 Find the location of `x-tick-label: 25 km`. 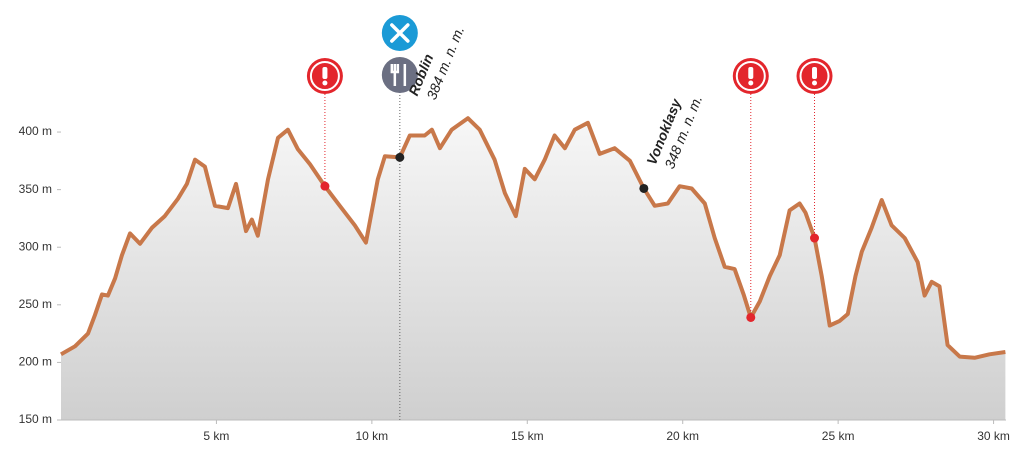

x-tick-label: 25 km is located at coordinates (838, 436).